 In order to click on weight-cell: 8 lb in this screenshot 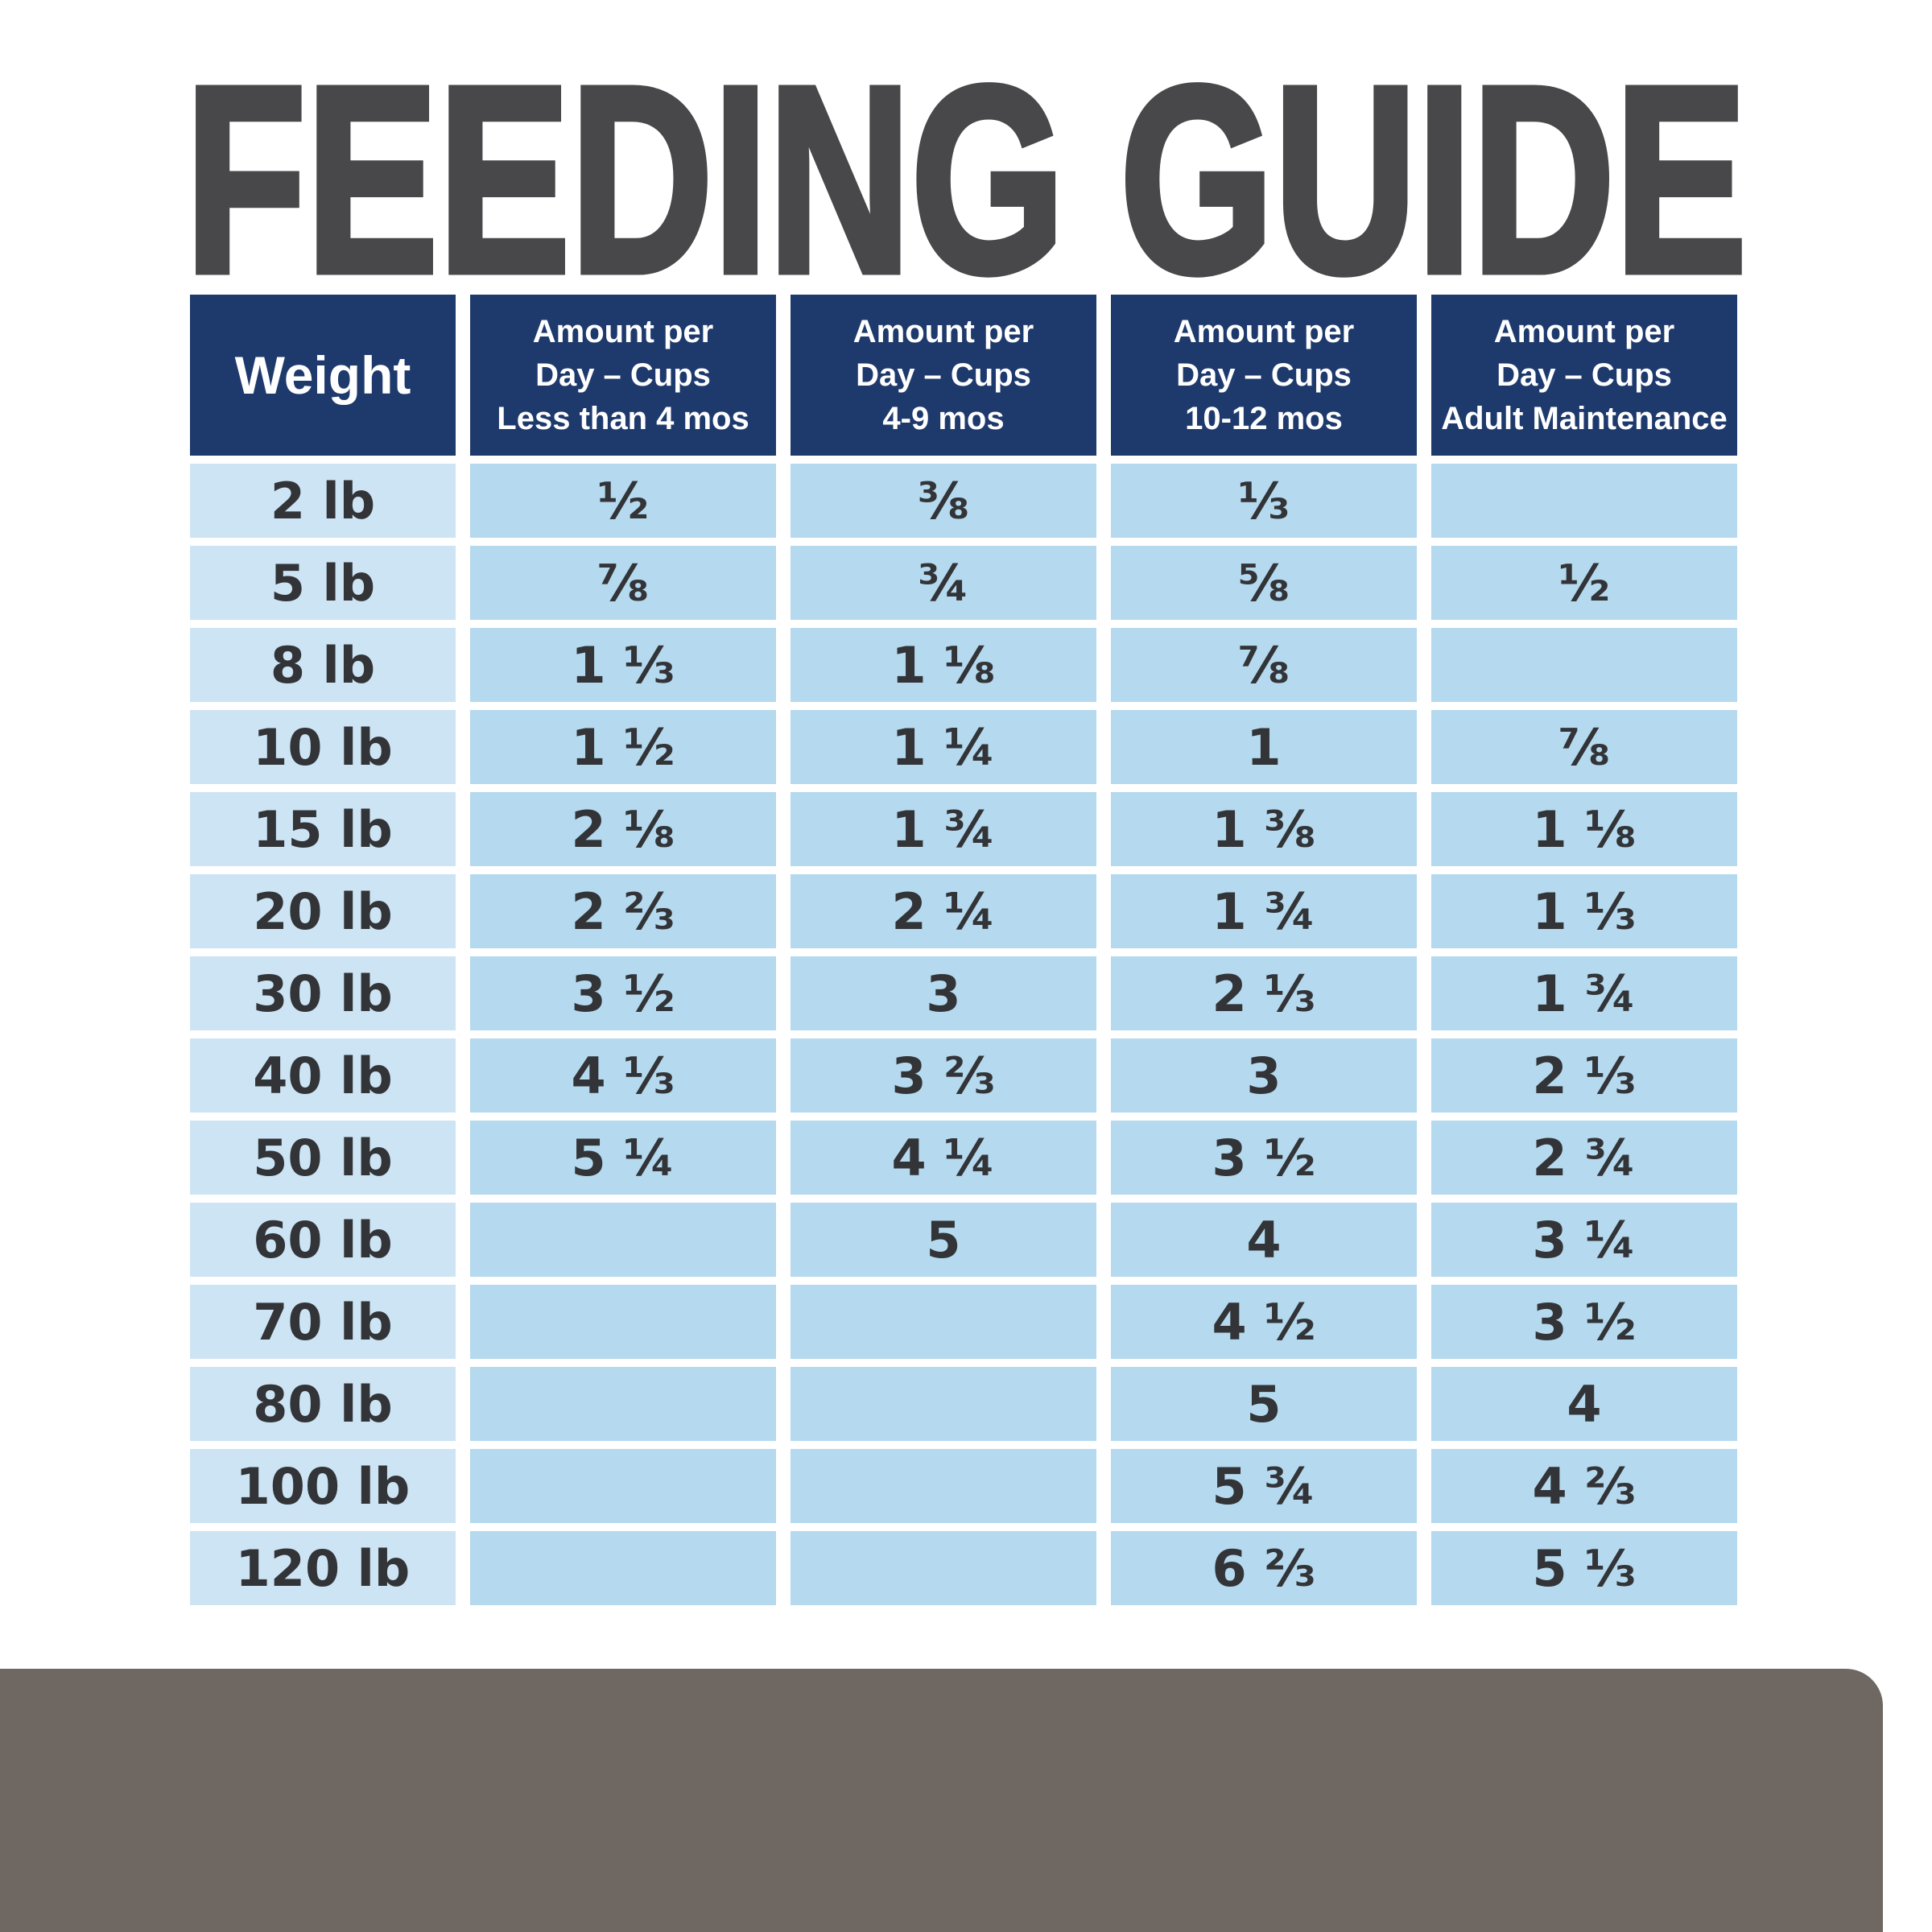, I will do `click(323, 665)`.